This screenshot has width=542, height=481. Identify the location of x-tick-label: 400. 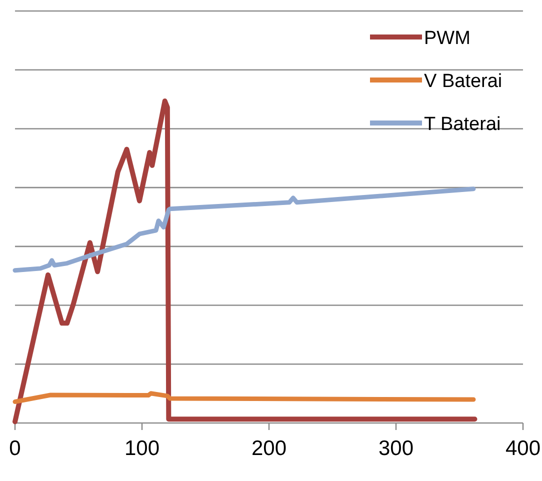
(523, 448).